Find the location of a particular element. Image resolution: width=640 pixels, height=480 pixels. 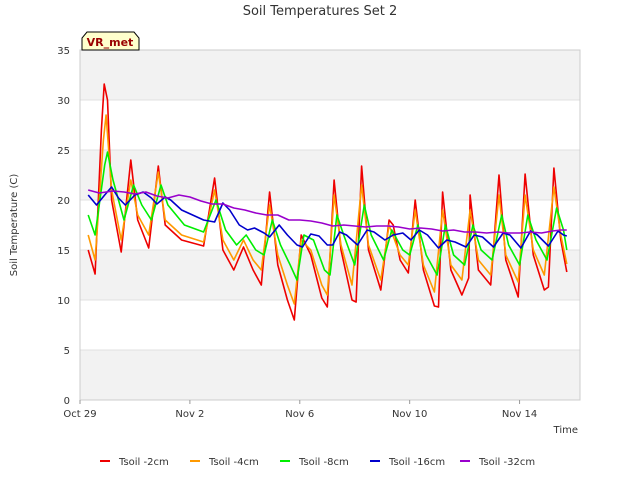

legend-label: Tsoil -32cm is located at coordinates (506, 462).